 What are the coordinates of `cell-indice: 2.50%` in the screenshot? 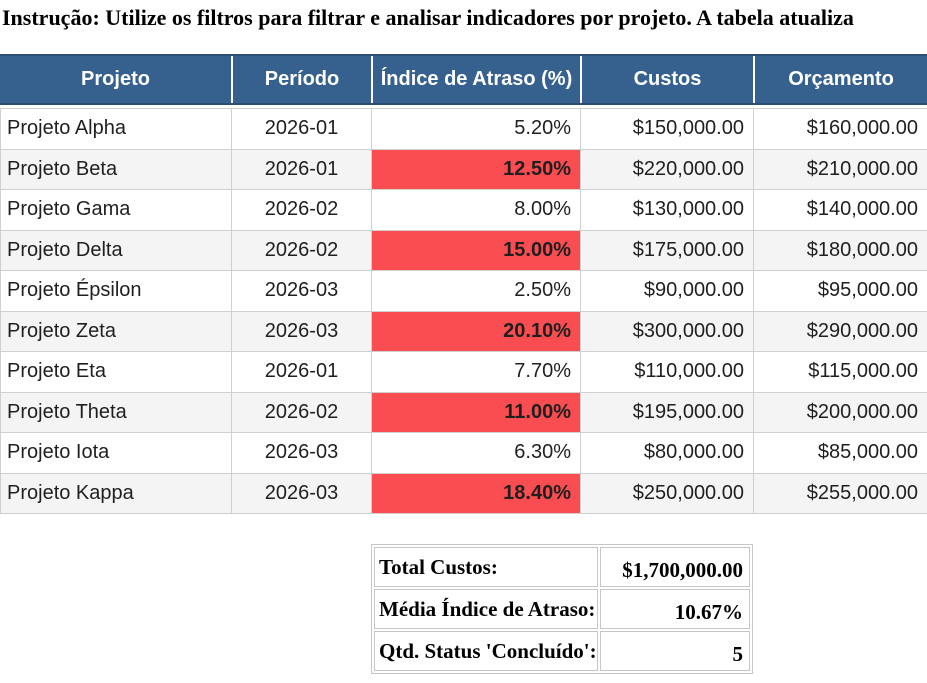 It's located at (476, 291).